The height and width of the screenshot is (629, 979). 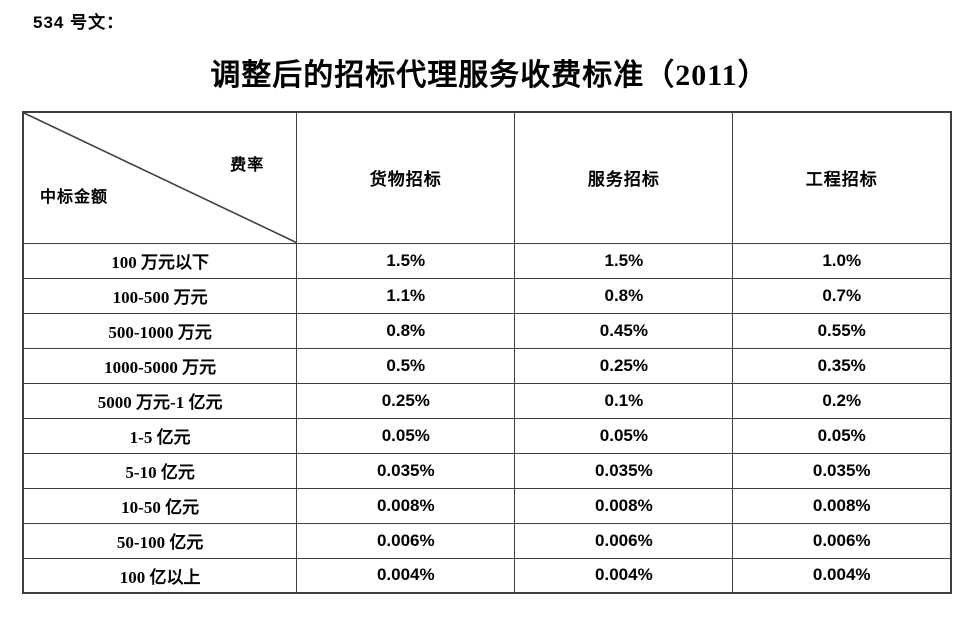 I want to click on table-row: 1000-5000 万元 0.5% 0.25% 0.35%, so click(x=487, y=365).